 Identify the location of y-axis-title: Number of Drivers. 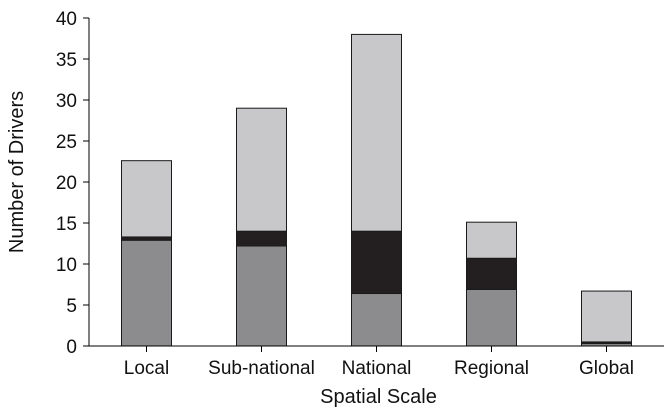
(17, 172).